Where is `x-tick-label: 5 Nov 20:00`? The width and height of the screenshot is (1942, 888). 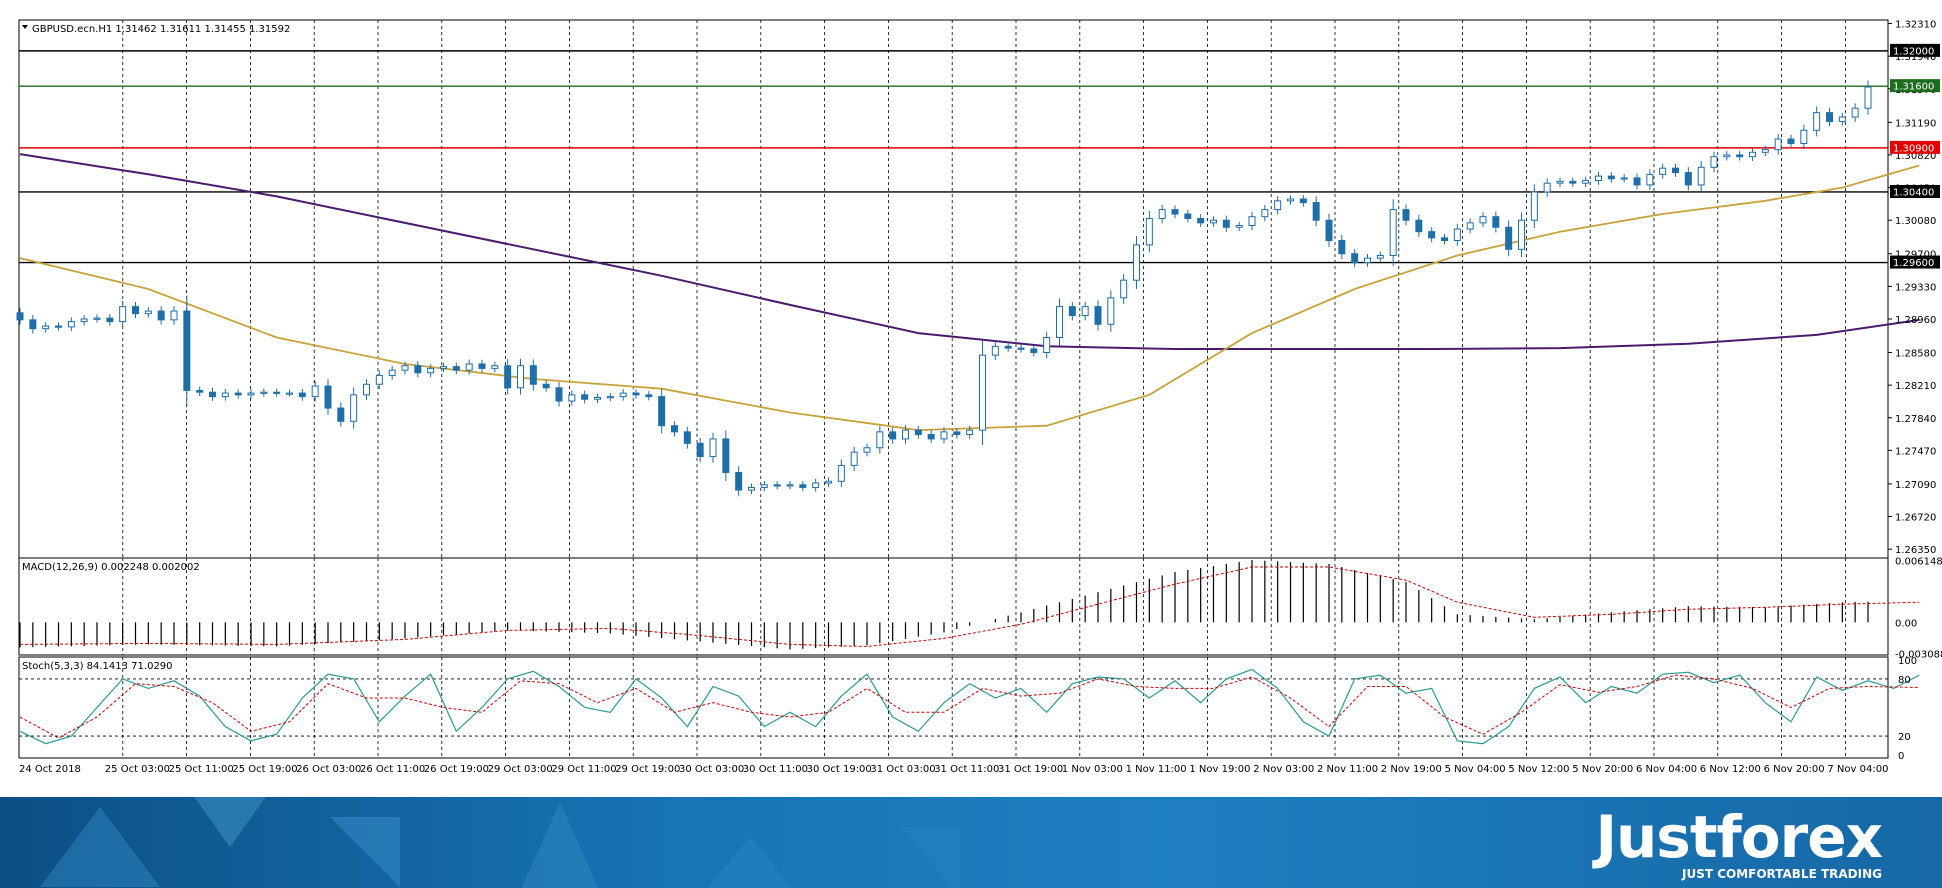
x-tick-label: 5 Nov 20:00 is located at coordinates (1602, 769).